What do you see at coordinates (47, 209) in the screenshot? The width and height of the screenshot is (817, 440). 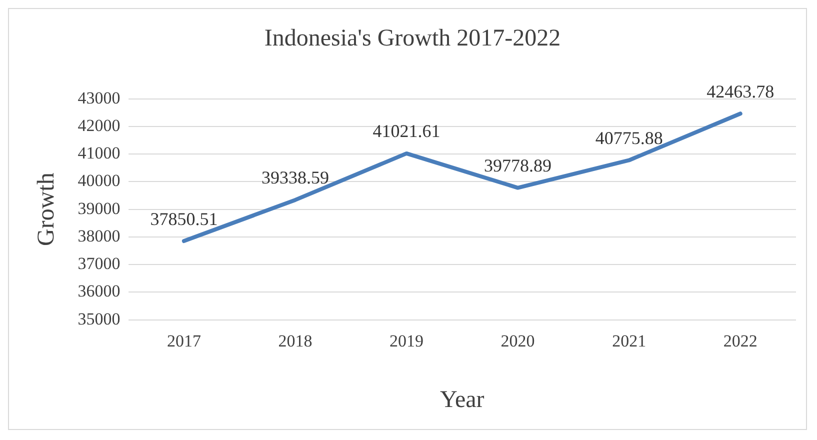 I see `y-axis-title: Growth` at bounding box center [47, 209].